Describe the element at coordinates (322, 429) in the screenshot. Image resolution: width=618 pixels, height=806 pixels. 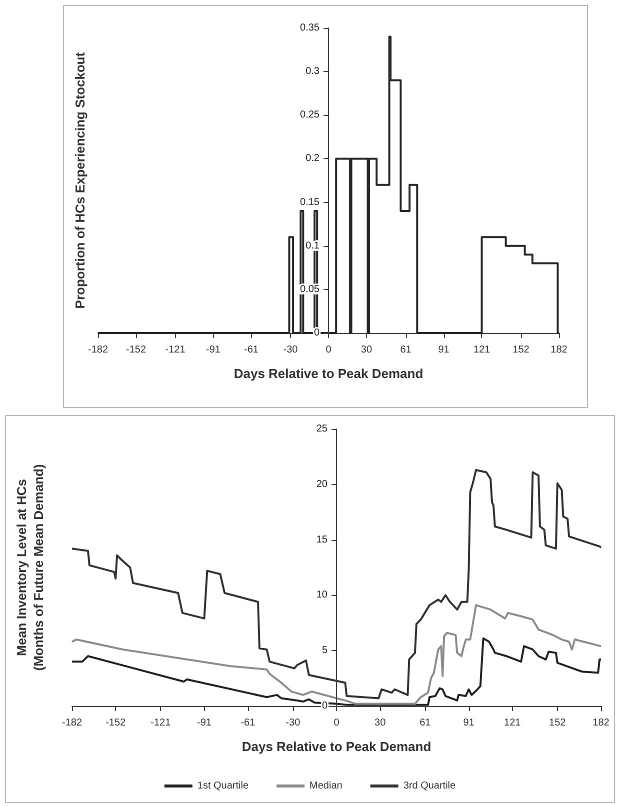
I see `y-tick-label: 25` at that location.